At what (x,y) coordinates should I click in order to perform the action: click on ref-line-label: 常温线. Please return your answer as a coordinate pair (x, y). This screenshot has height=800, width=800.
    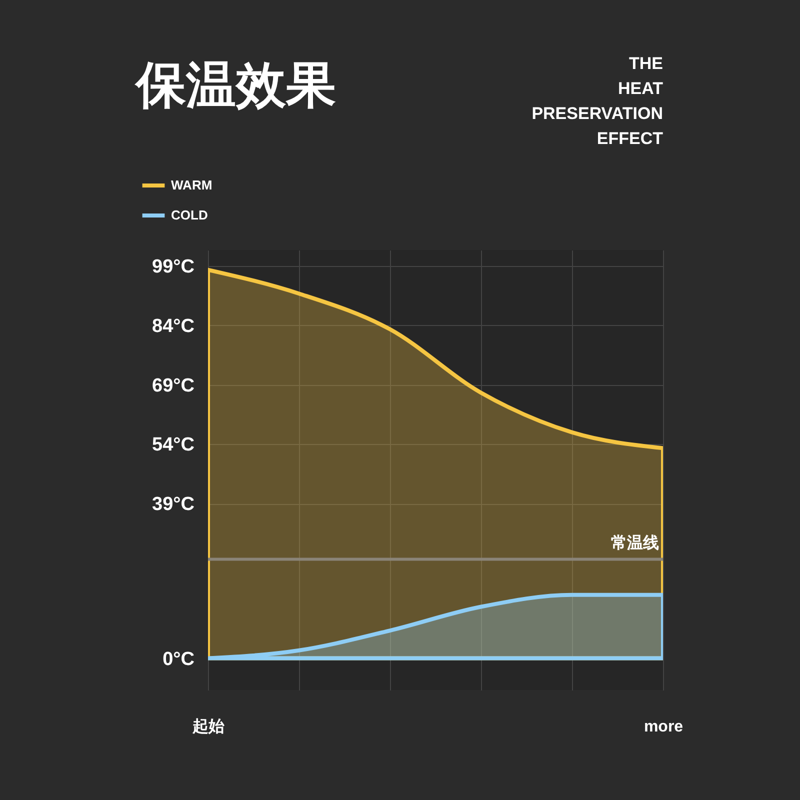
    Looking at the image, I should click on (635, 543).